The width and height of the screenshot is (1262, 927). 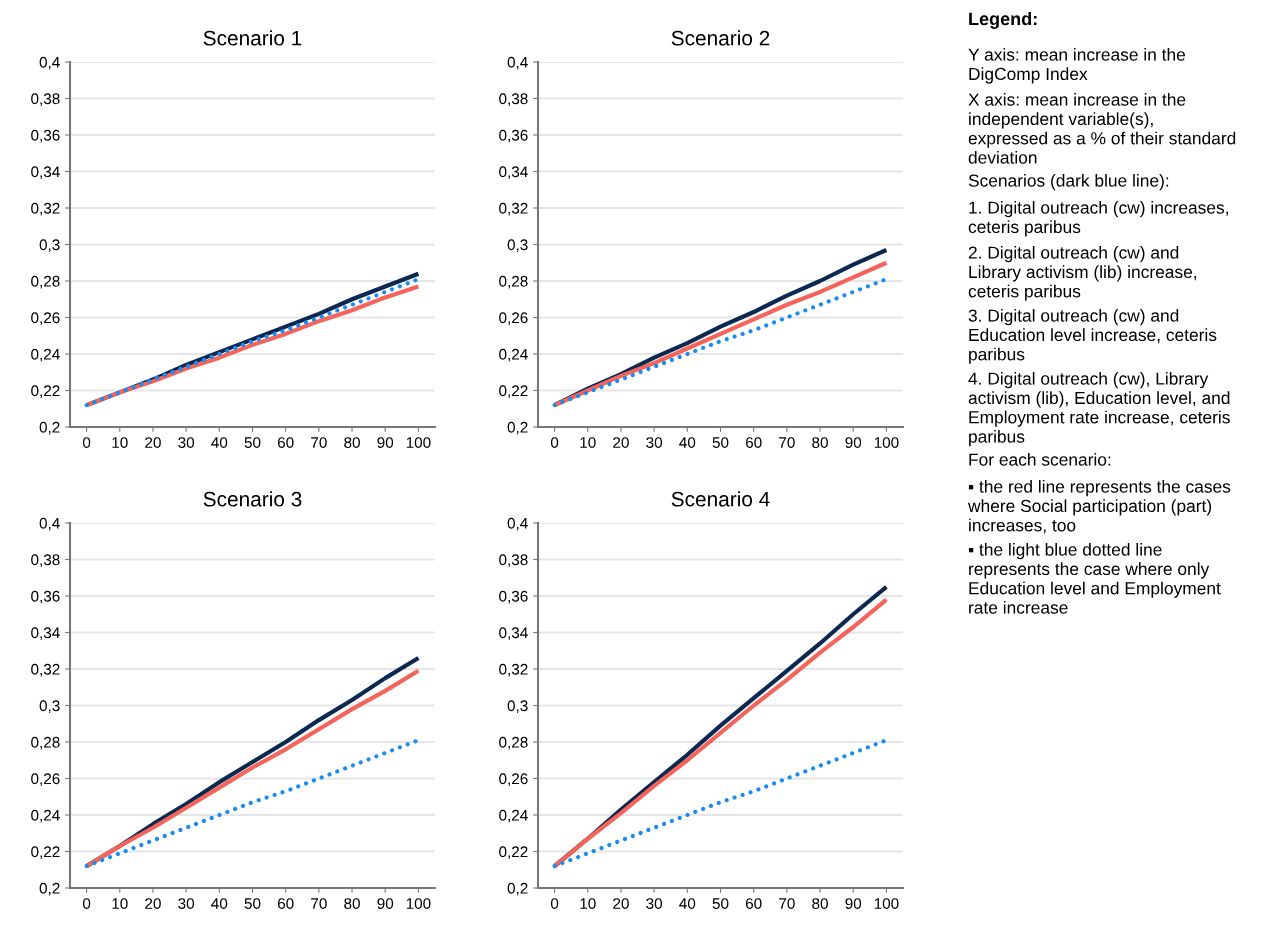 I want to click on text: Scenarios (dark blue line):, so click(x=1068, y=182).